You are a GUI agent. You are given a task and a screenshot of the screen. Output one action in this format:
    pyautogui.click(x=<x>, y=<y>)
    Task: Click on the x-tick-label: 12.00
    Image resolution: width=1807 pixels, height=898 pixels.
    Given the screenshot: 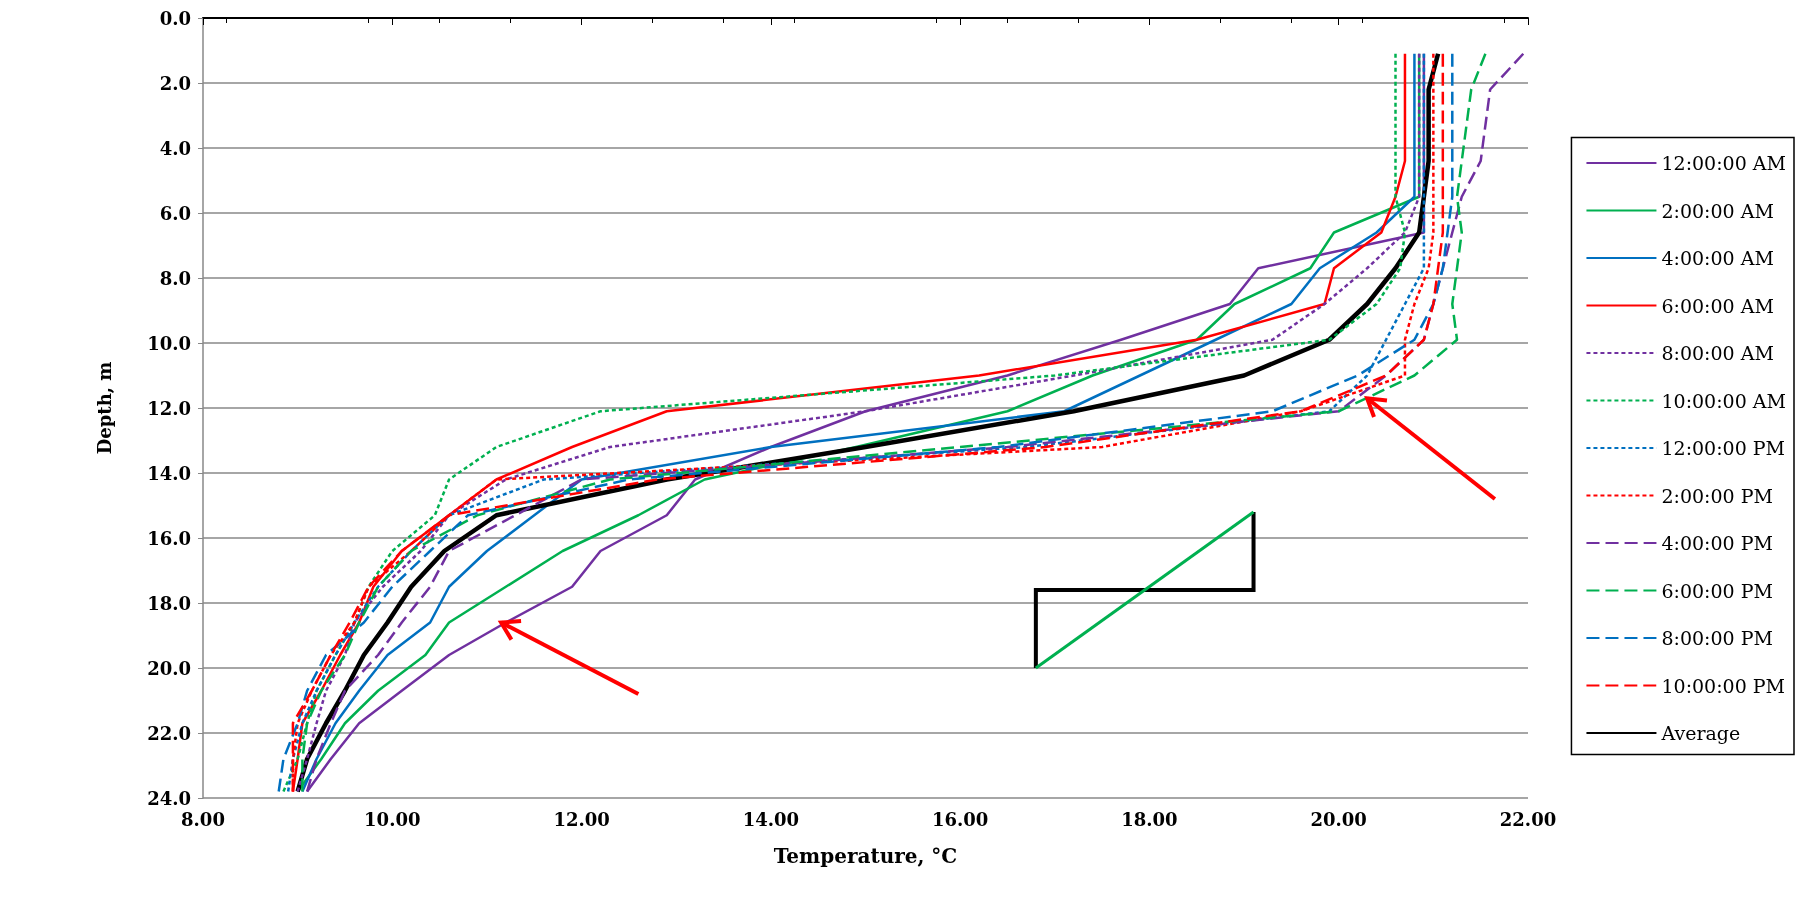 What is the action you would take?
    pyautogui.click(x=581, y=819)
    